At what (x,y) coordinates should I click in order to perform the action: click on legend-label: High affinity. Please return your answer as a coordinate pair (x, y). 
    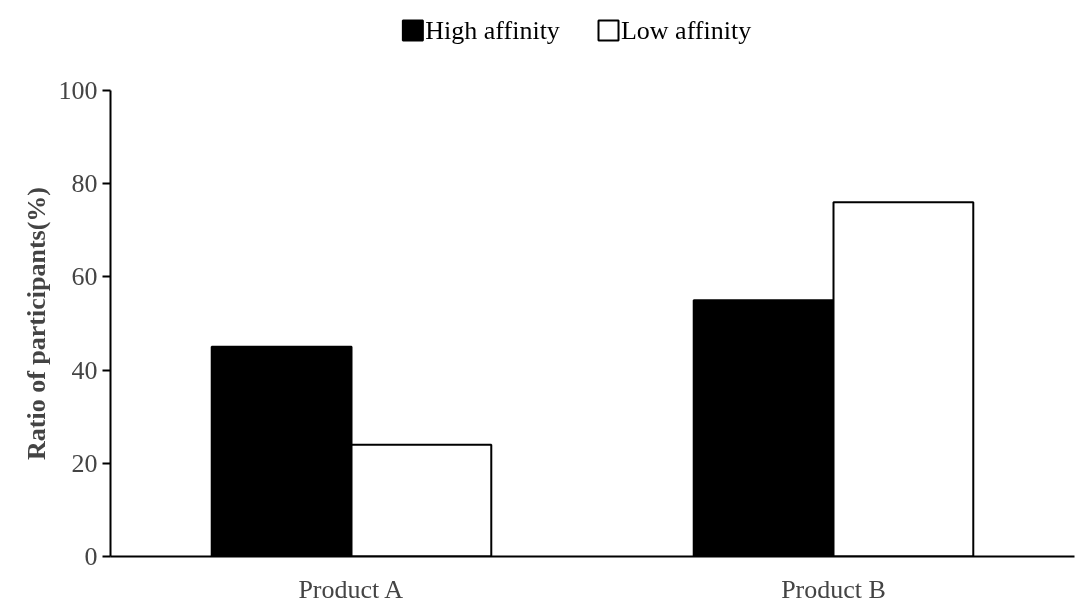
    Looking at the image, I should click on (492, 30).